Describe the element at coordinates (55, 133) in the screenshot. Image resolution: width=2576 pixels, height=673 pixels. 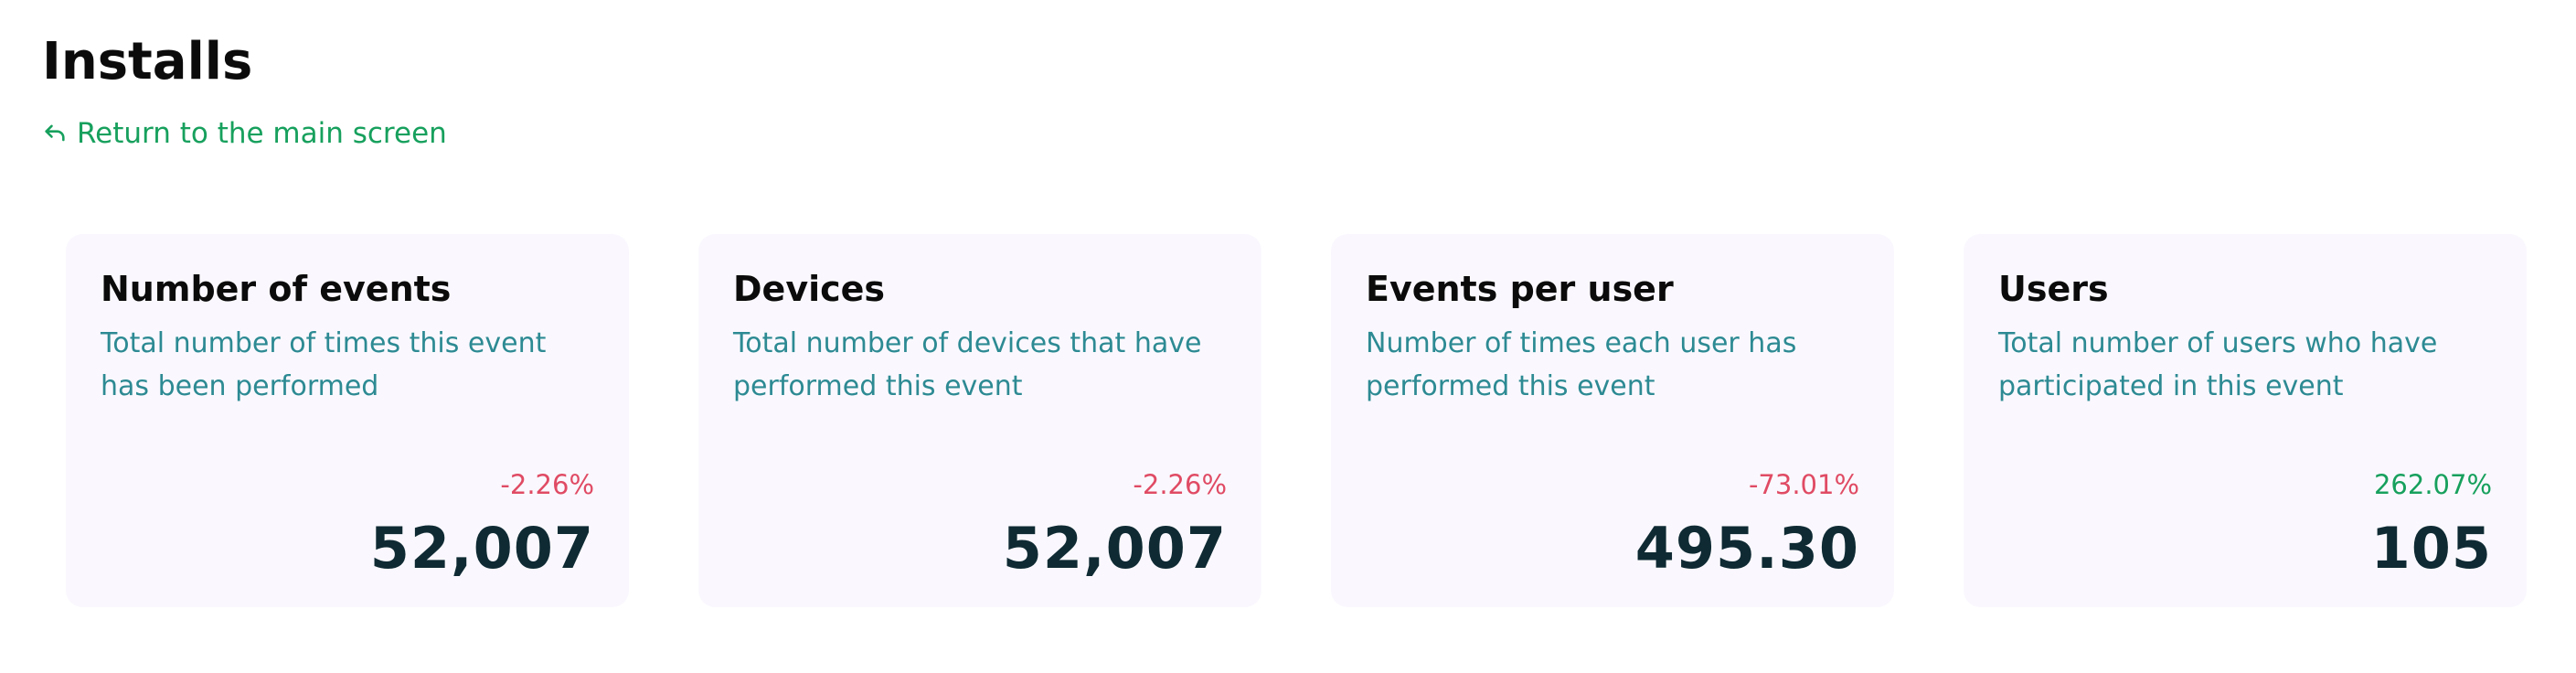
I see `return-arrow-icon` at that location.